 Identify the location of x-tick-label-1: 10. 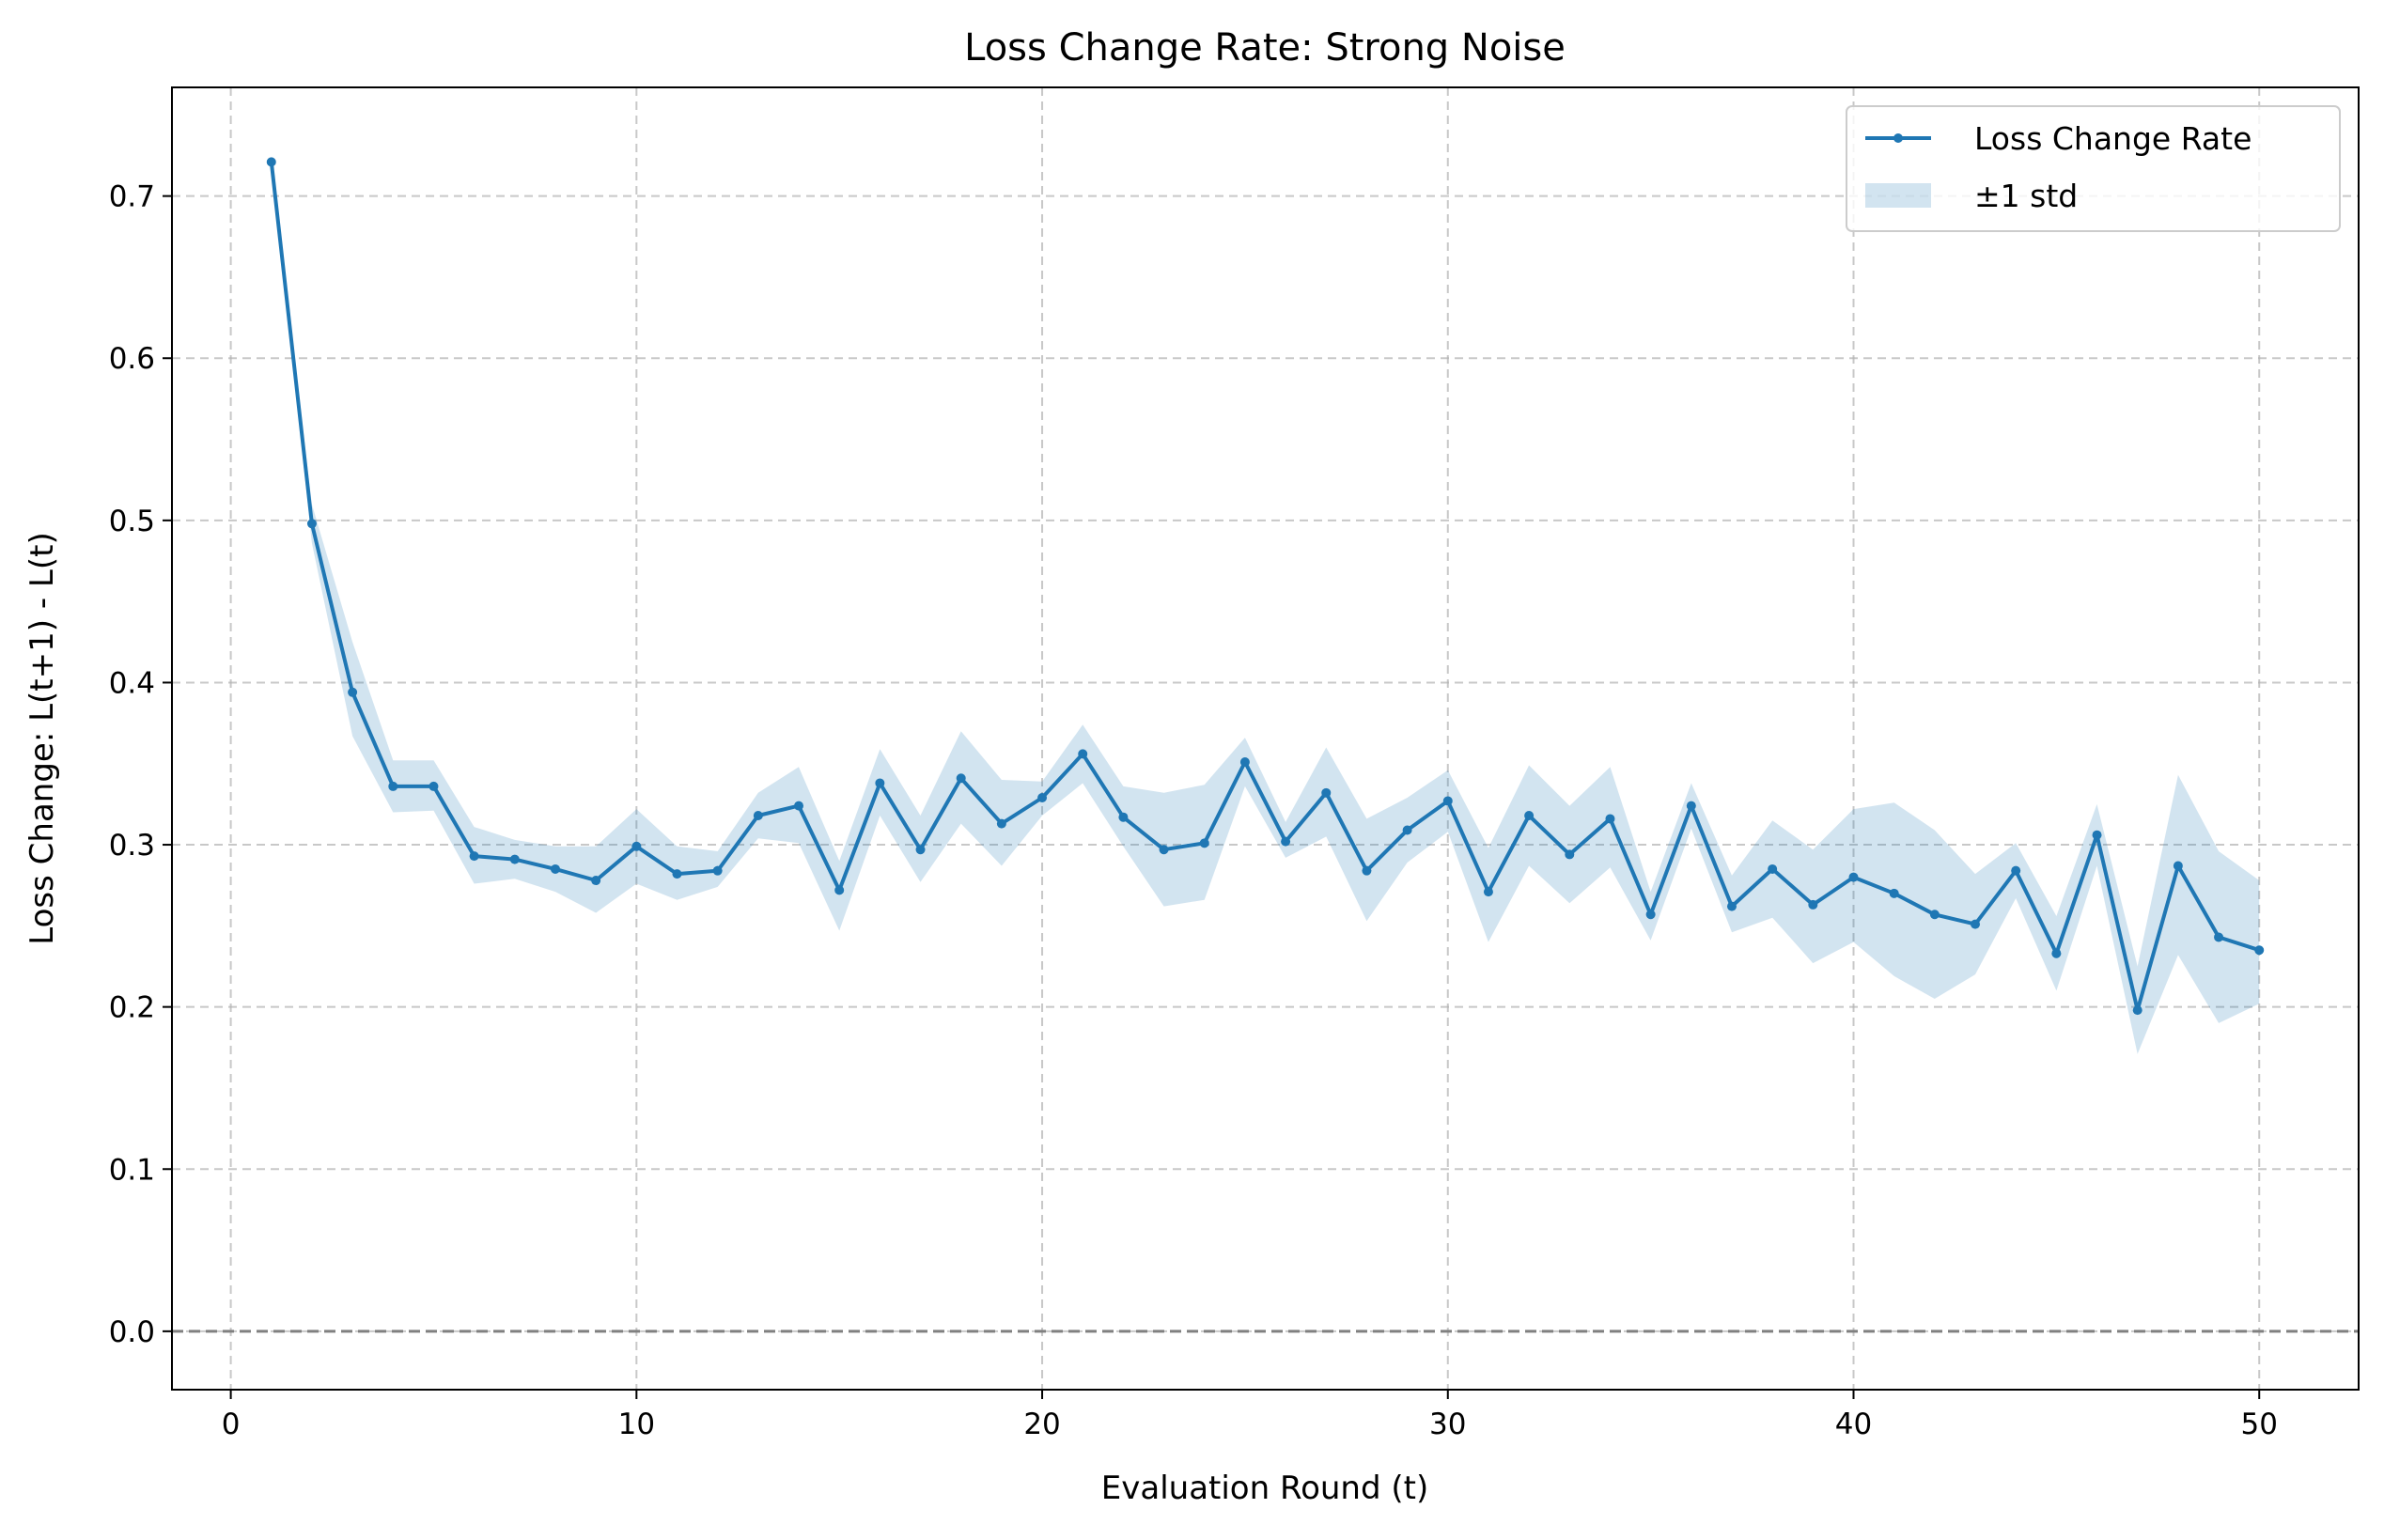
(636, 1424).